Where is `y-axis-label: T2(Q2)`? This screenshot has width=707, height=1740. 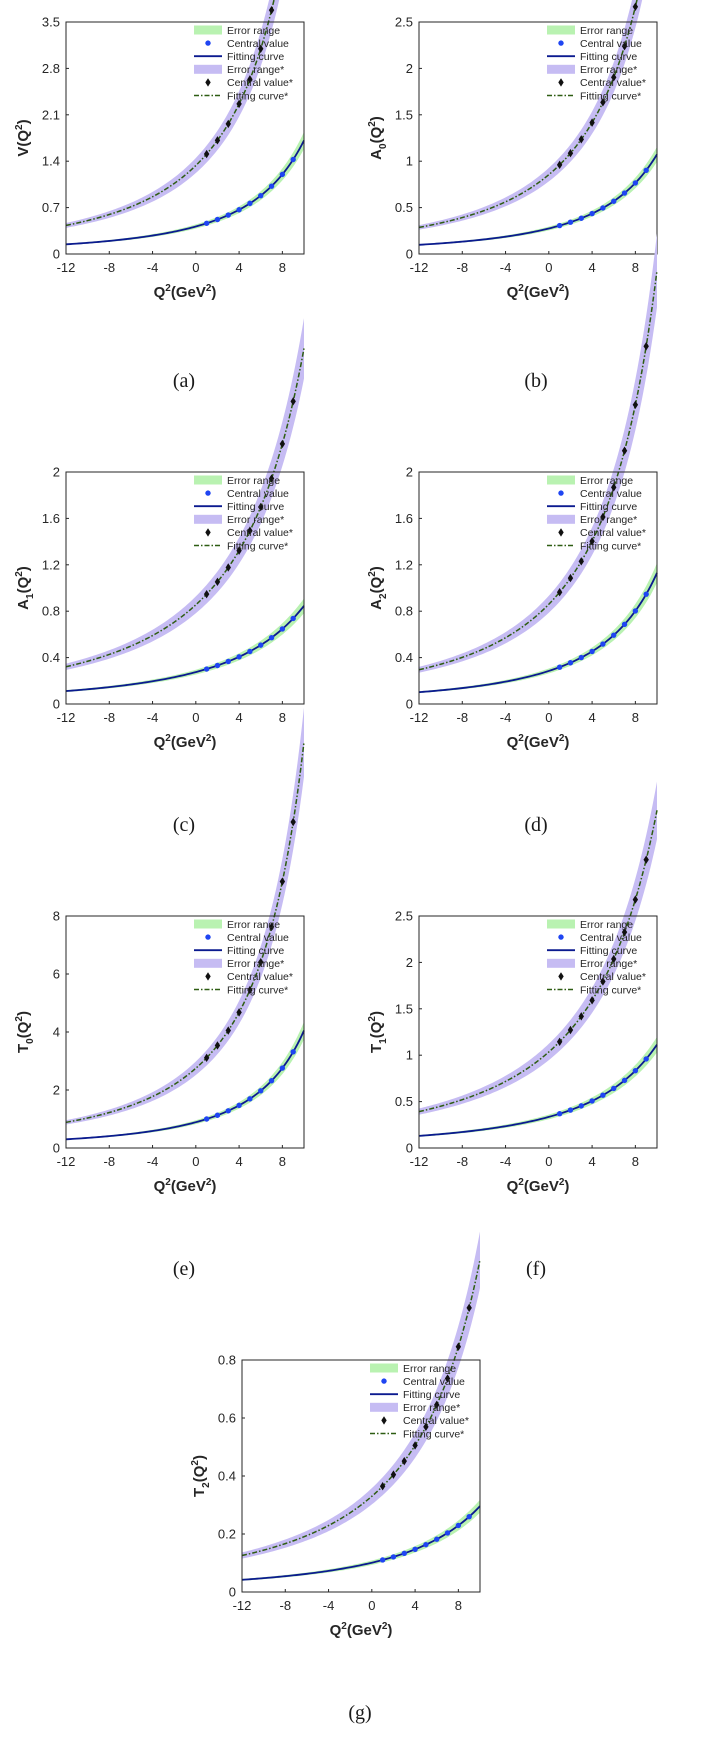
y-axis-label: T2(Q2) is located at coordinates (201, 1476).